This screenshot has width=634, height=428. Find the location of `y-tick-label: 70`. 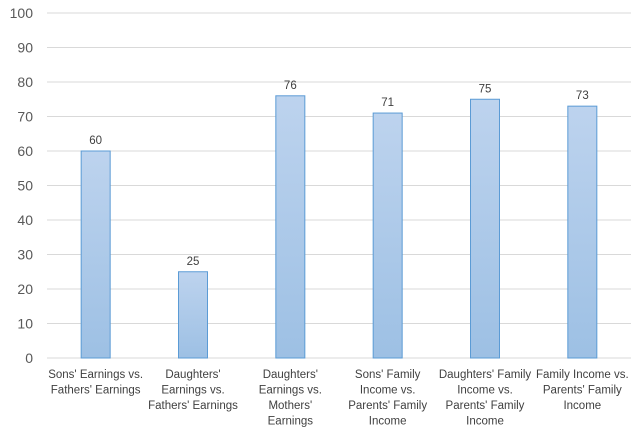

y-tick-label: 70 is located at coordinates (25, 117).